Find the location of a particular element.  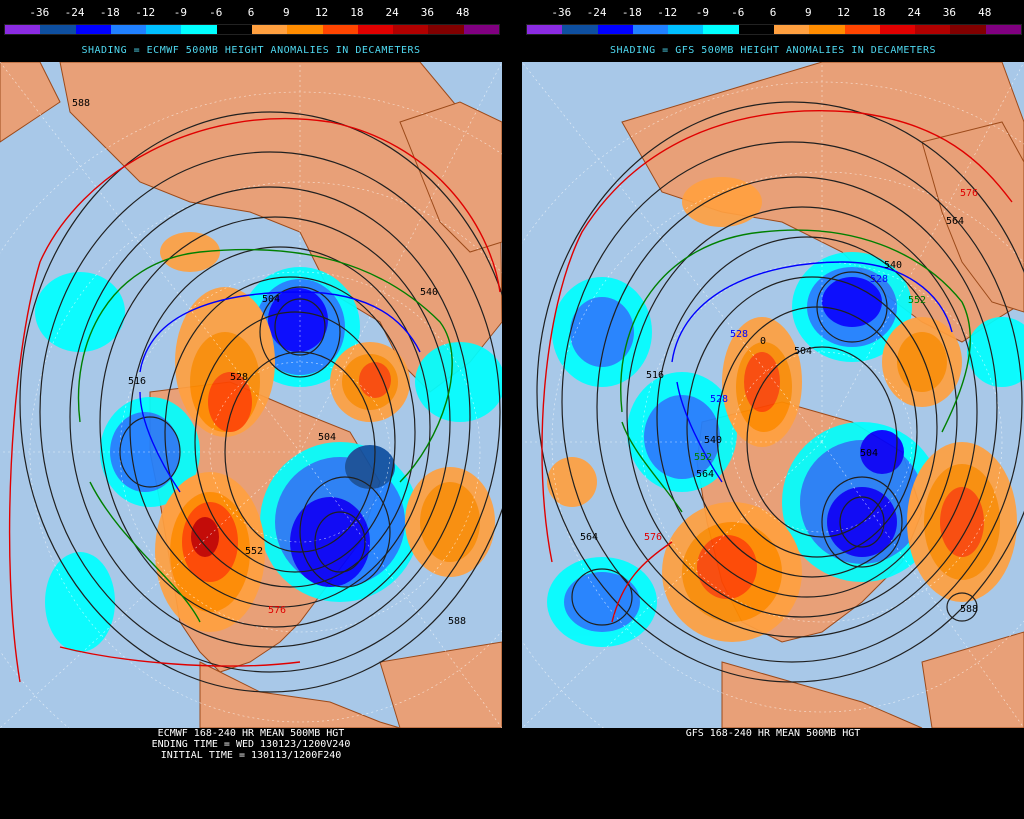

footer-line-1: GFS 168-240 HR MEAN 500MB HGT is located at coordinates (773, 733).